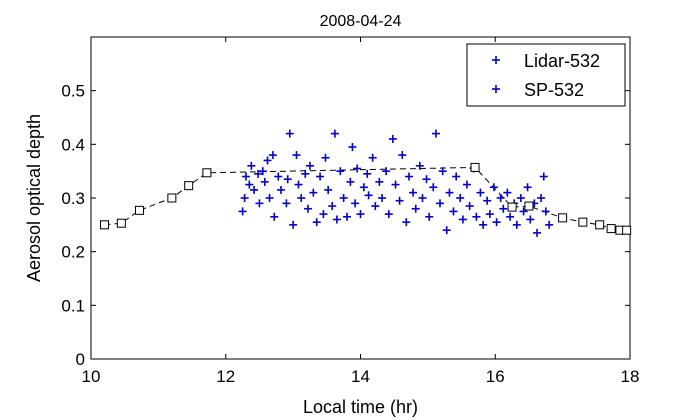 Image resolution: width=700 pixels, height=420 pixels. What do you see at coordinates (80, 359) in the screenshot?
I see `y-tick-label-0: 0` at bounding box center [80, 359].